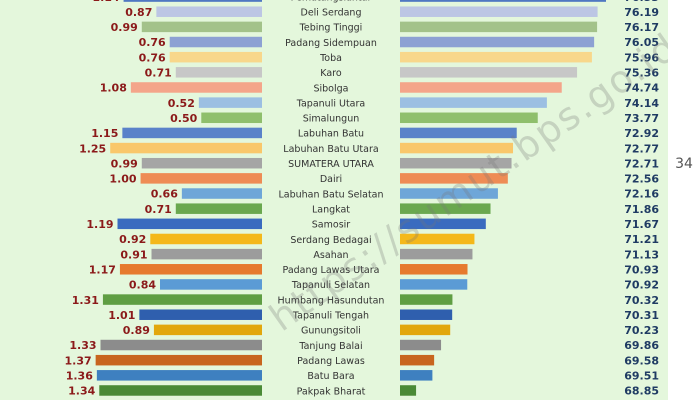  What do you see at coordinates (331, 270) in the screenshot?
I see `category-label: Padang Lawas Utara` at bounding box center [331, 270].